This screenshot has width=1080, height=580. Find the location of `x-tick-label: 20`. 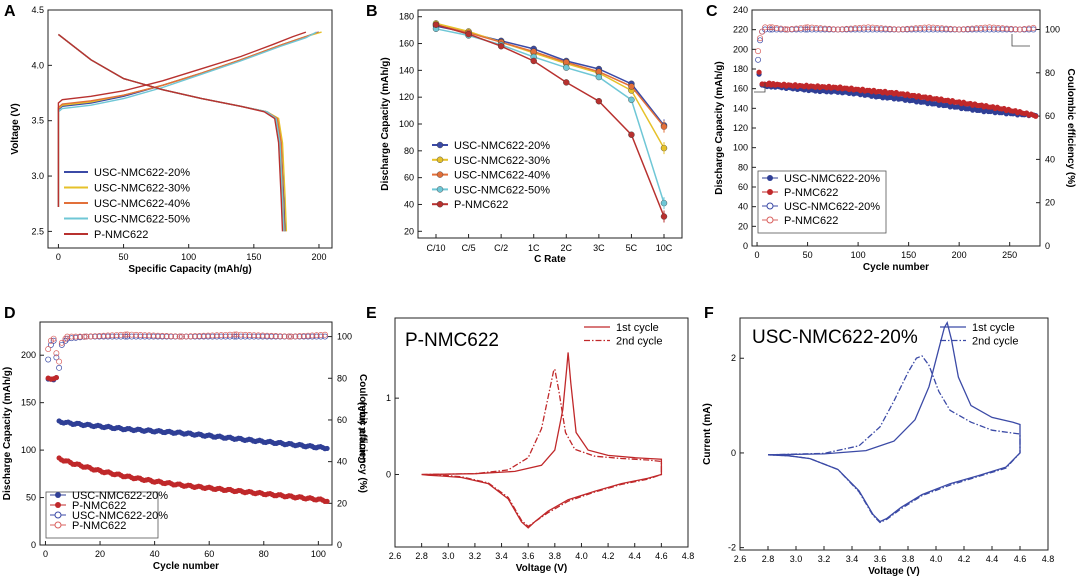

x-tick-label: 20 is located at coordinates (100, 554).